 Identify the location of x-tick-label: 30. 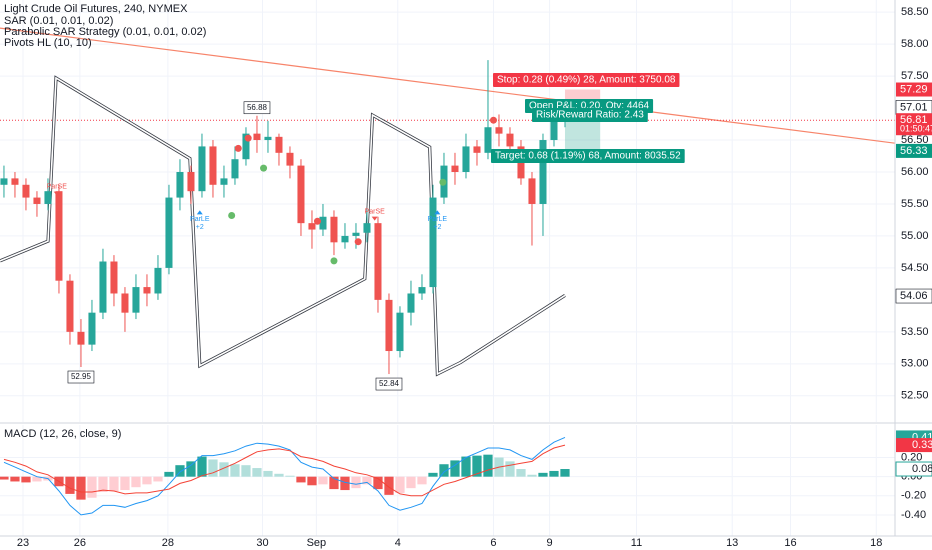
(262, 543).